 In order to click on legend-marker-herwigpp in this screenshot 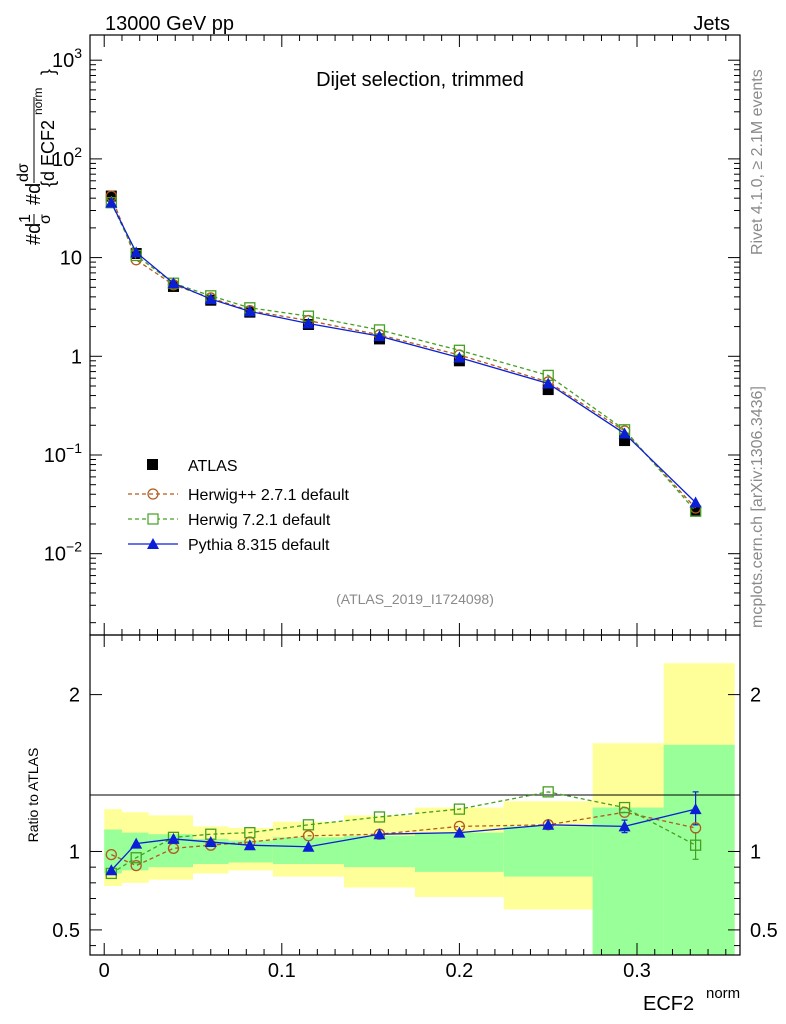, I will do `click(153, 494)`.